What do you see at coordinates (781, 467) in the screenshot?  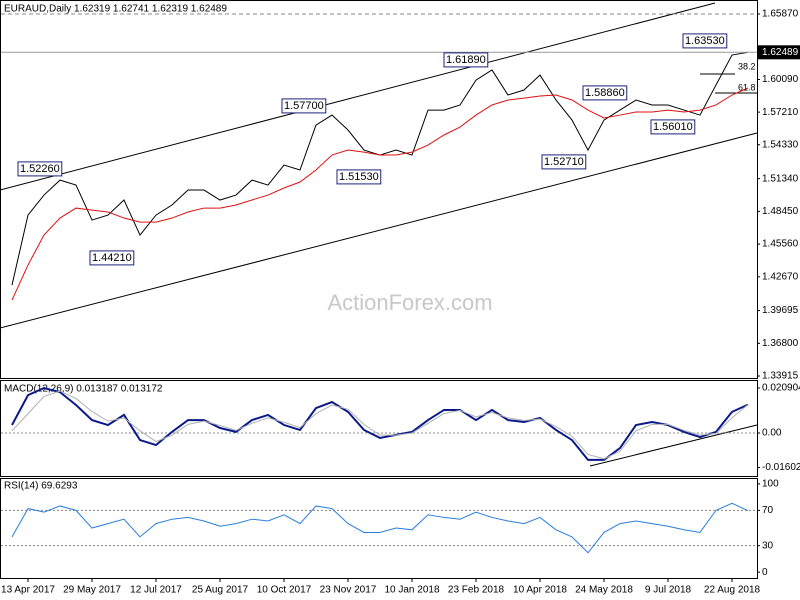 I see `y-tick-label: -0.016023` at bounding box center [781, 467].